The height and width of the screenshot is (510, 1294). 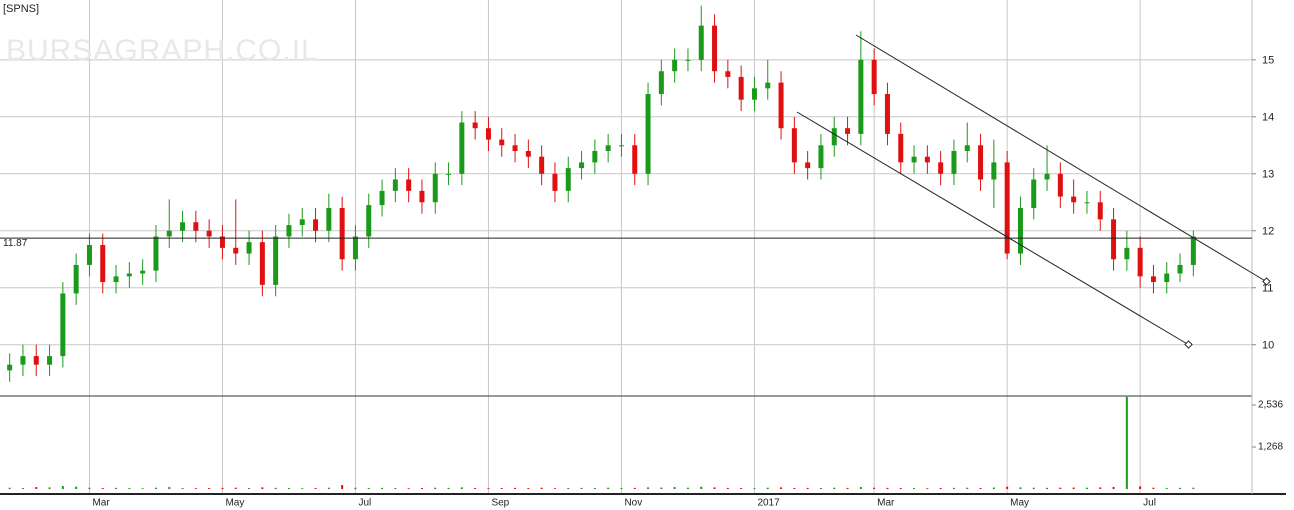 What do you see at coordinates (1268, 346) in the screenshot?
I see `y-tick-label: 10` at bounding box center [1268, 346].